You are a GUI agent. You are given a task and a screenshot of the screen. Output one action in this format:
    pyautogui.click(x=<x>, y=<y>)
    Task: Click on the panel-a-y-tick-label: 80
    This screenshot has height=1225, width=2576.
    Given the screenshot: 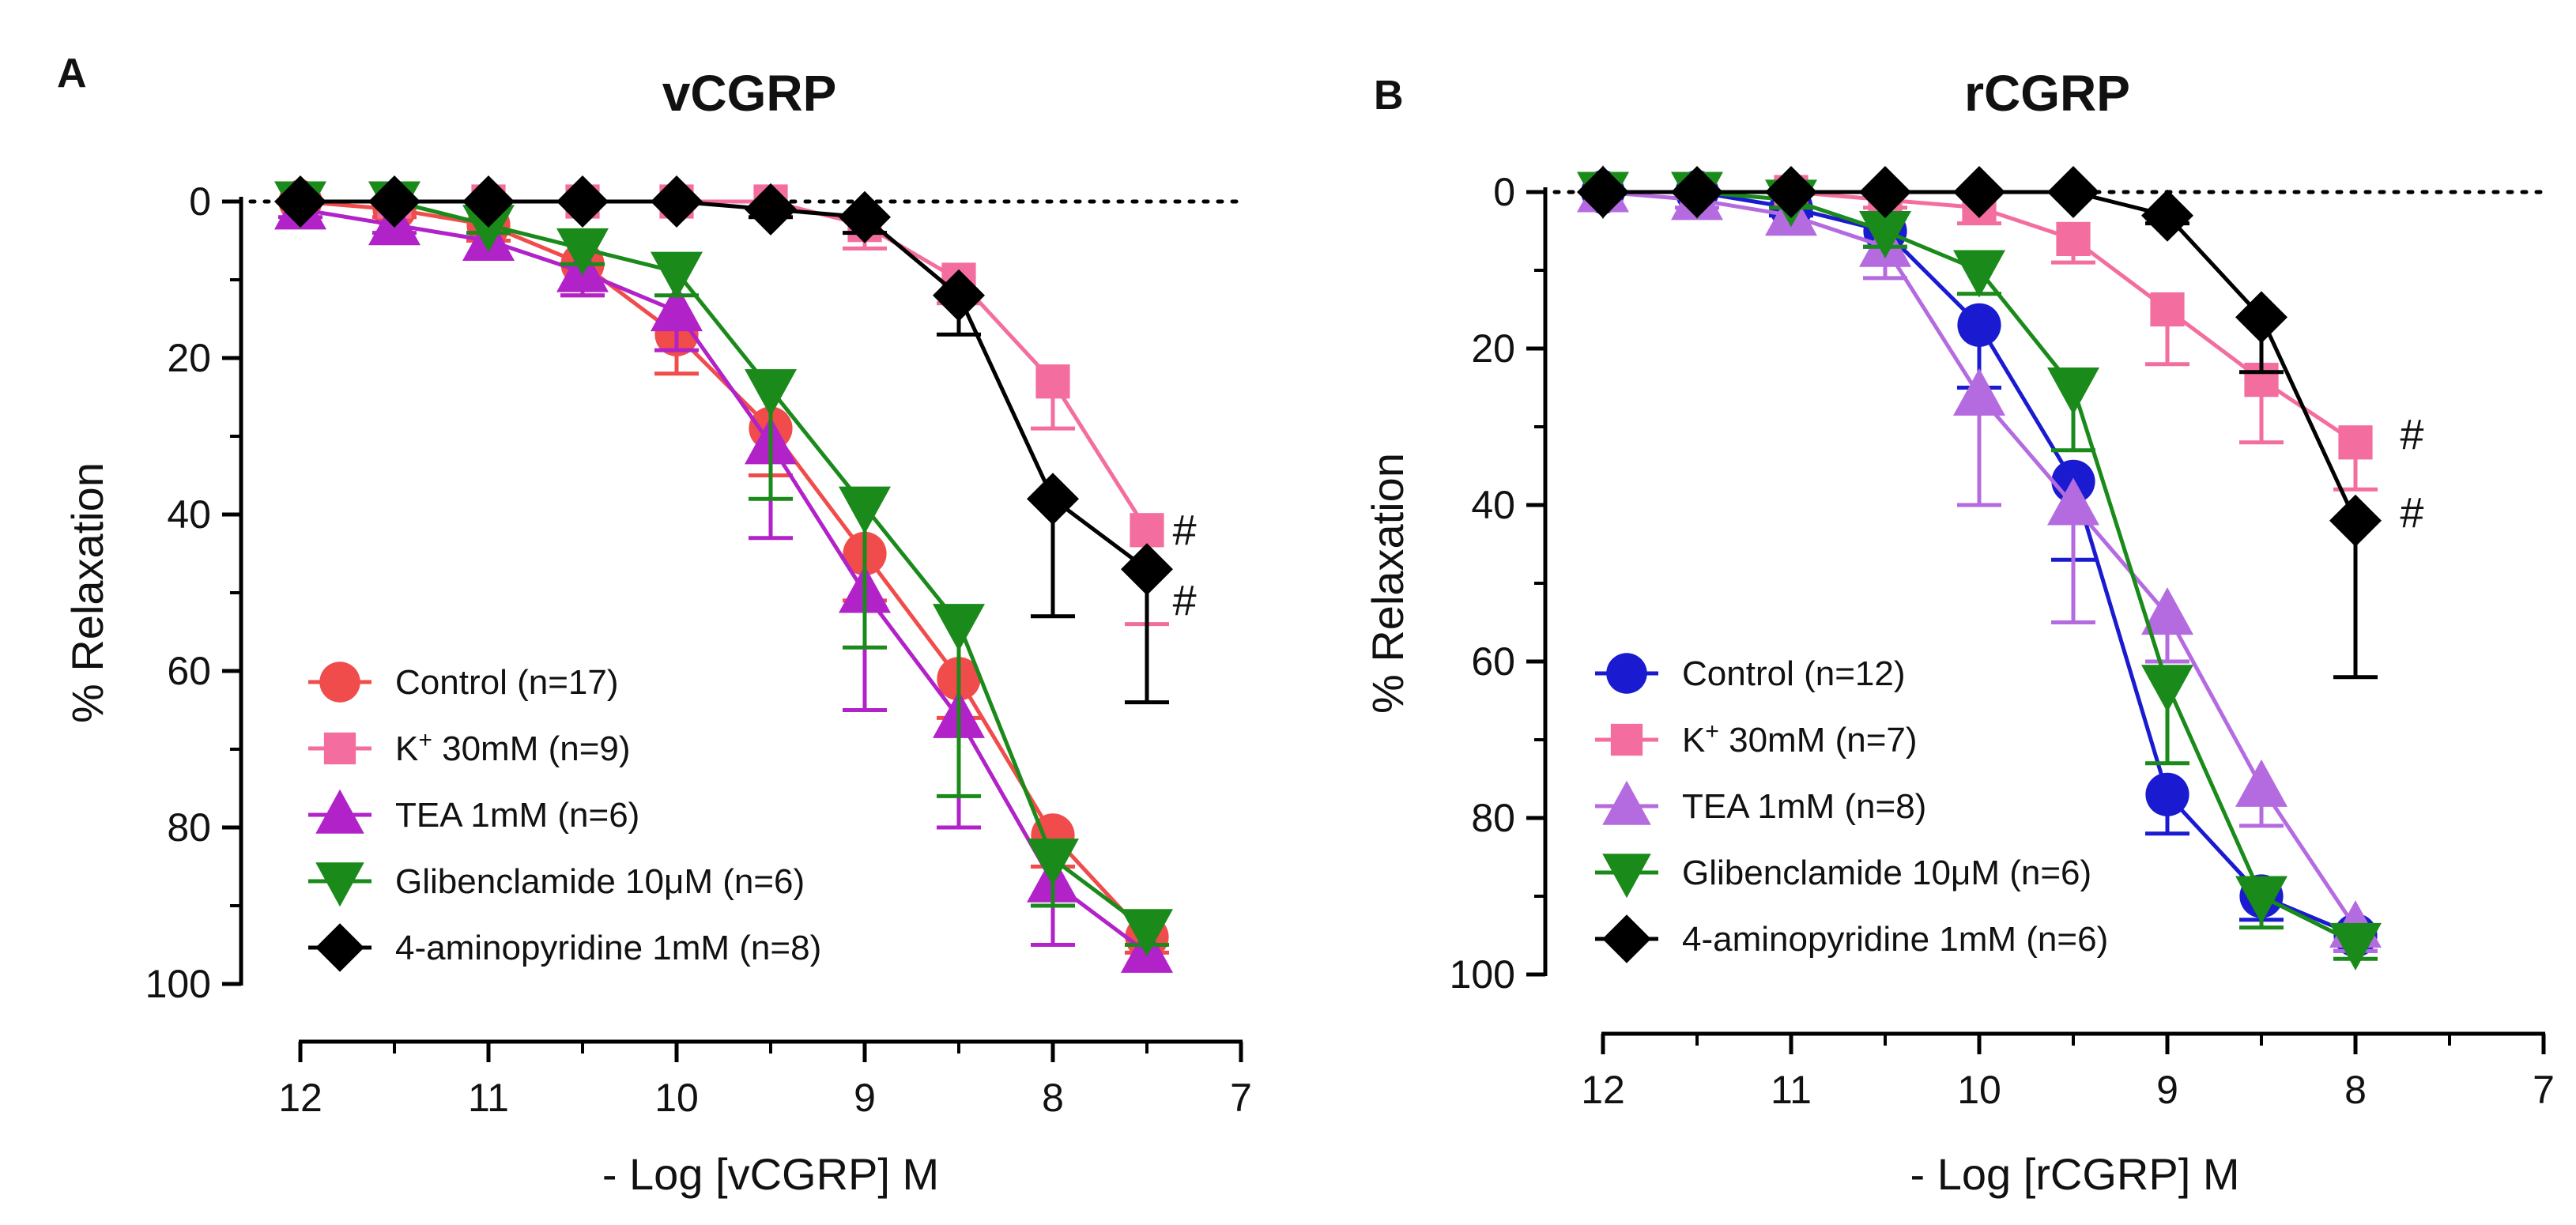 What is the action you would take?
    pyautogui.click(x=189, y=827)
    